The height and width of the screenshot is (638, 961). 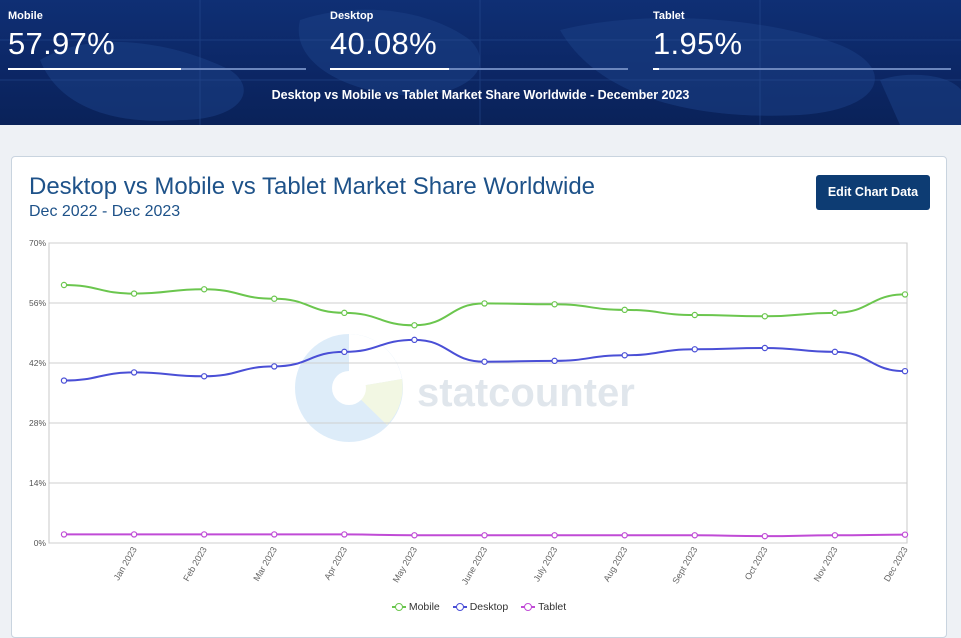 I want to click on legend-tablet-swatch, so click(x=528, y=607).